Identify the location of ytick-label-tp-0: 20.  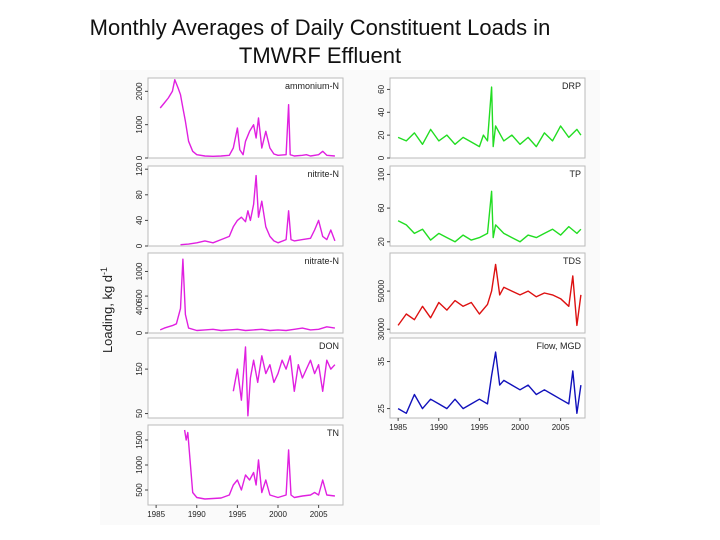
(381, 241).